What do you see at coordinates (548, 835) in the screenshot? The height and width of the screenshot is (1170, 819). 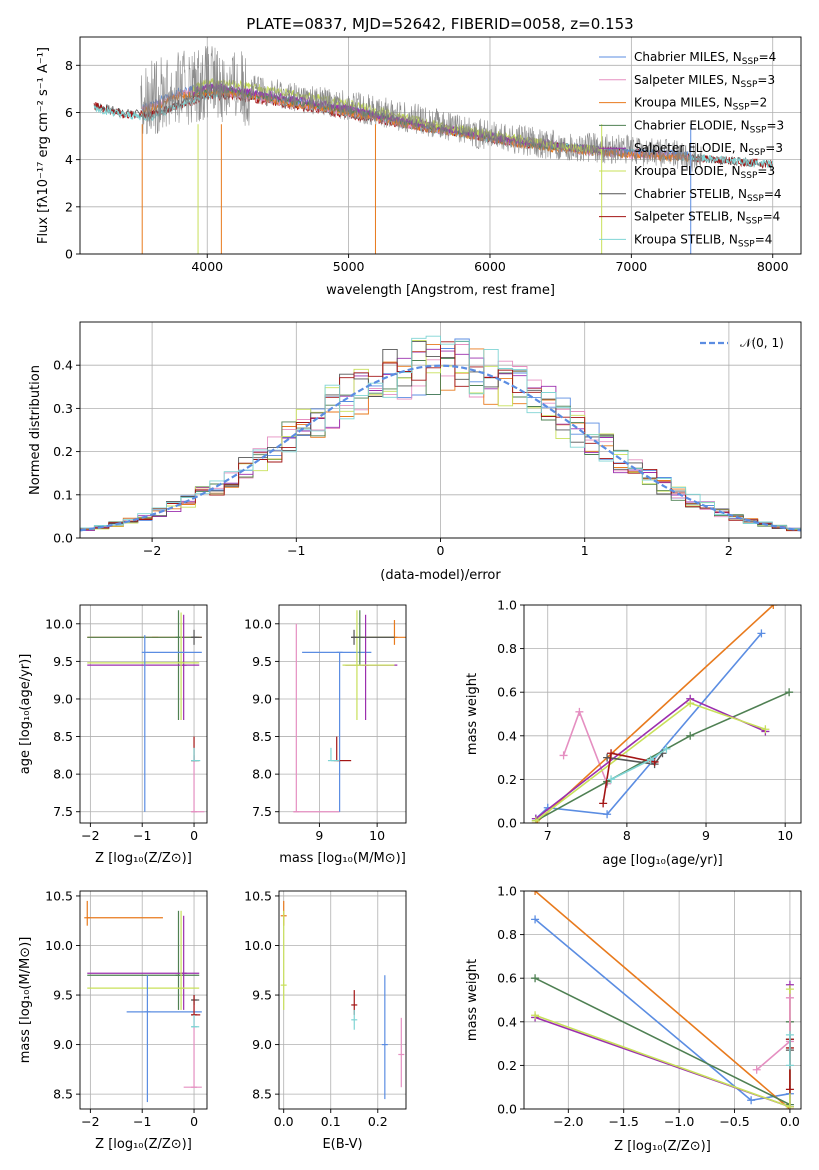 I see `x-tick-label: 7` at bounding box center [548, 835].